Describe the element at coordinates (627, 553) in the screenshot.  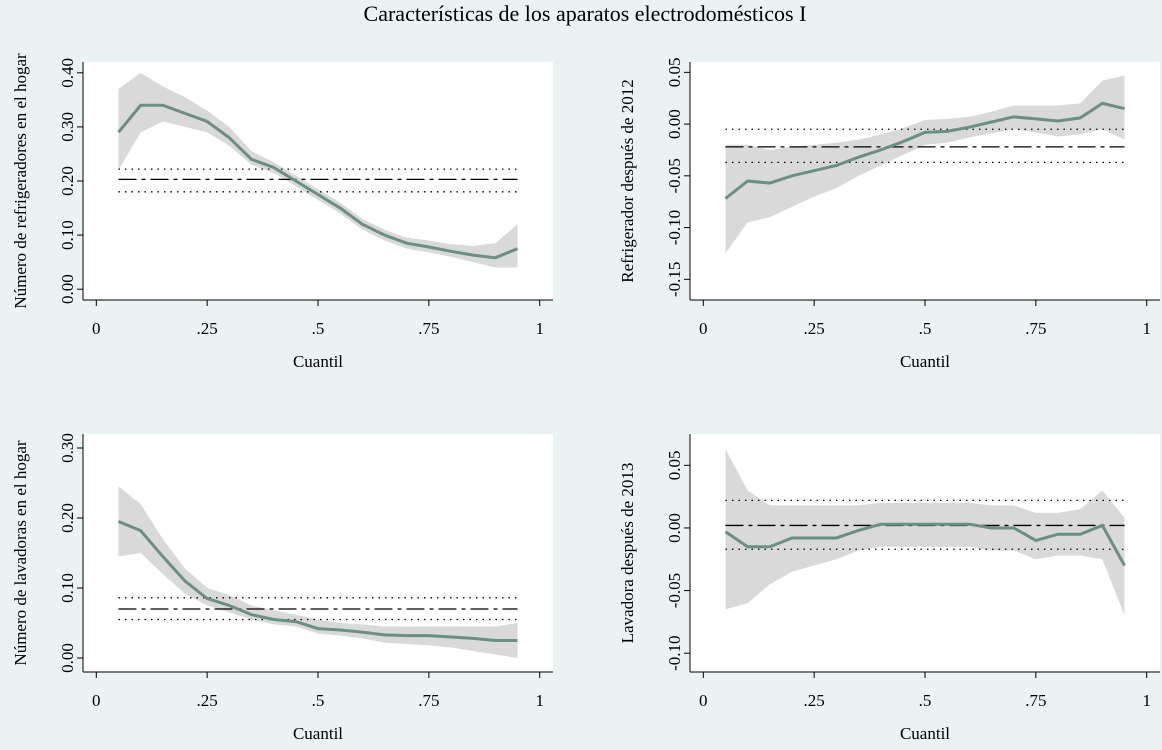
I see `y-axis-label: Lavadora después de 2013` at that location.